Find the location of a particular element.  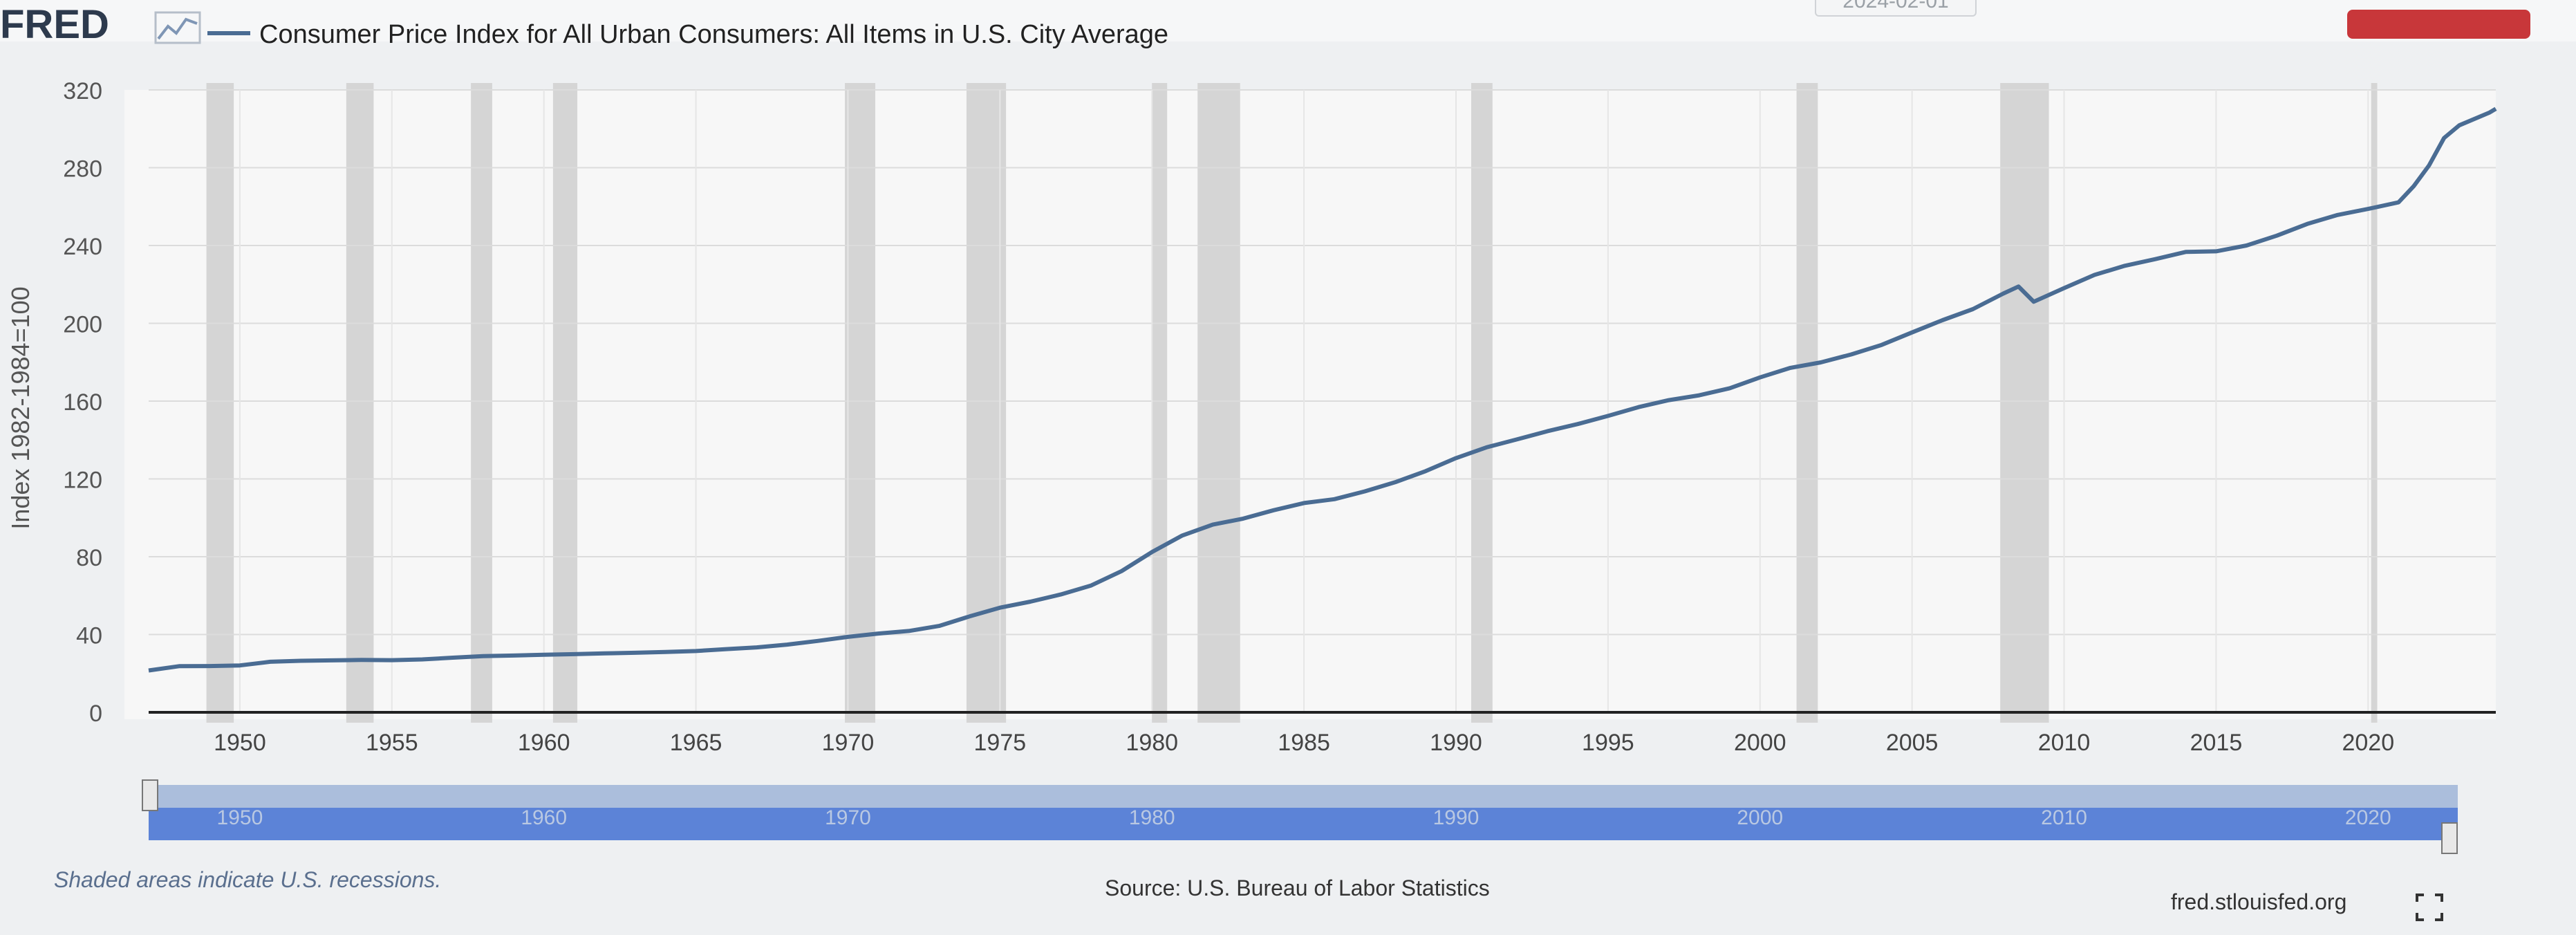

fred-logo-graph-icon is located at coordinates (177, 27).